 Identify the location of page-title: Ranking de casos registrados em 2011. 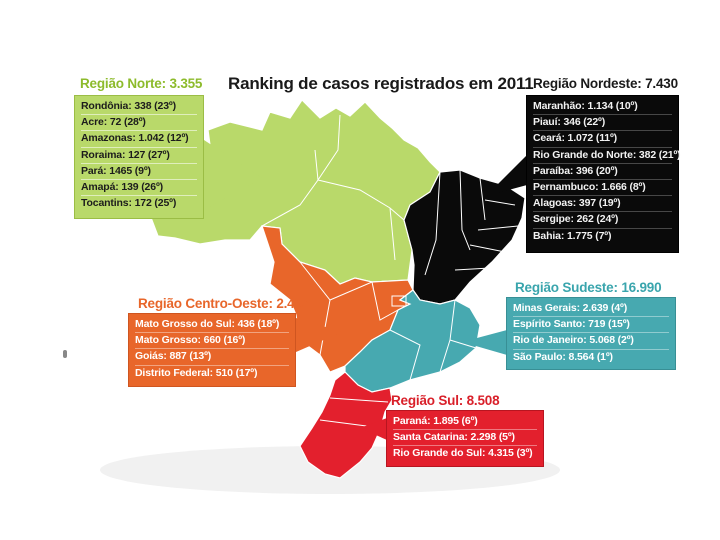
(381, 83).